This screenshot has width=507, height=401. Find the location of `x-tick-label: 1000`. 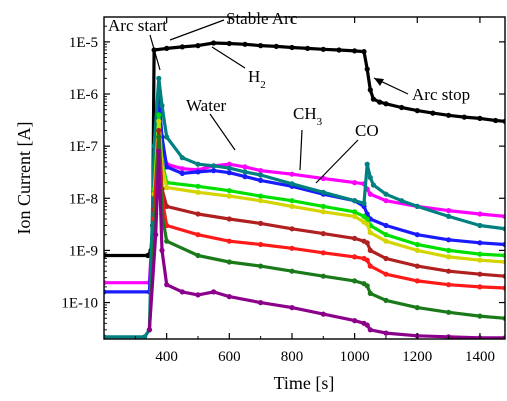

x-tick-label: 1000 is located at coordinates (355, 357).